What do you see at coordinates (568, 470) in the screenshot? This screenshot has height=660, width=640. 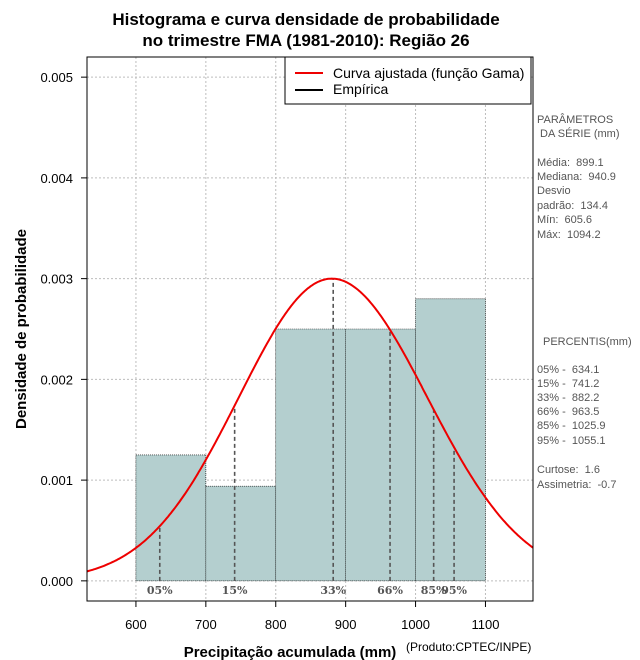 I see `stat-curtose: Curtose: 1.6` at bounding box center [568, 470].